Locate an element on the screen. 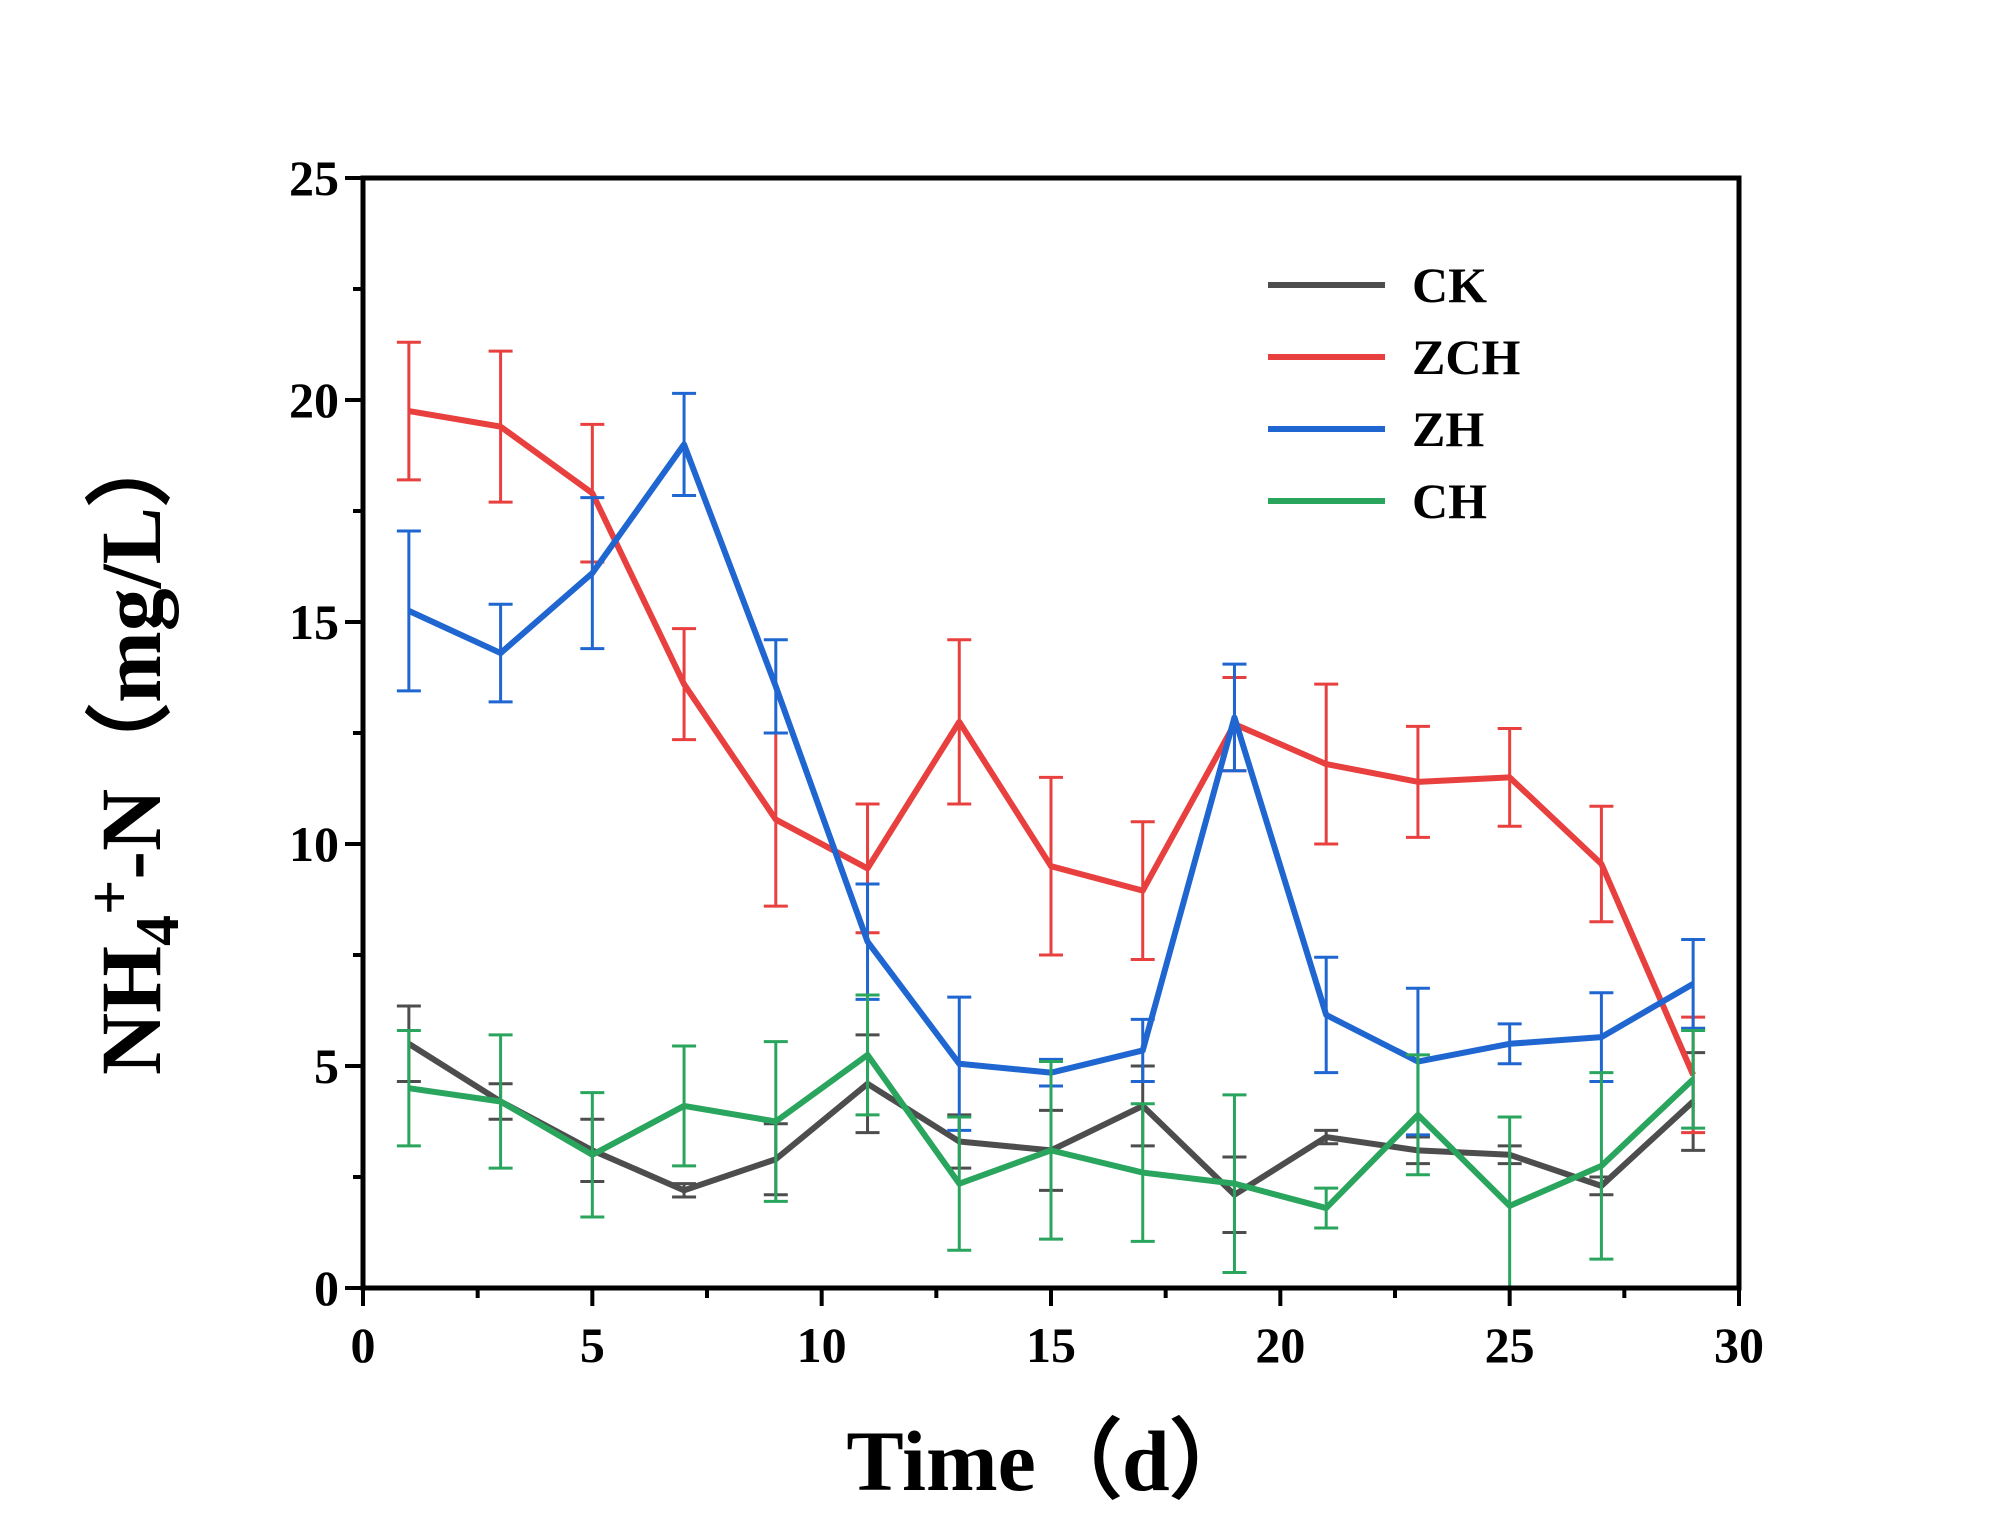 This screenshot has height=1530, width=1999. legend: CK ZCH ZH CH is located at coordinates (1394, 393).